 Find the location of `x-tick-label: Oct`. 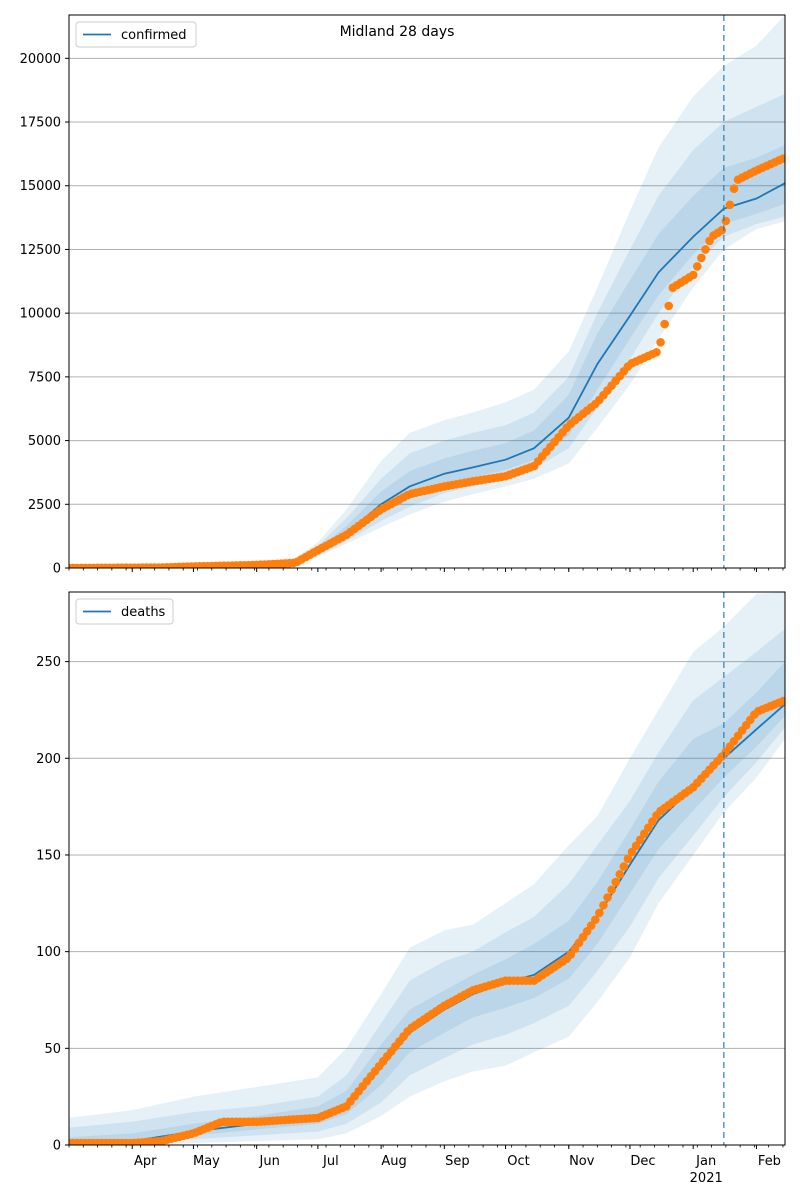

x-tick-label: Oct is located at coordinates (518, 1161).